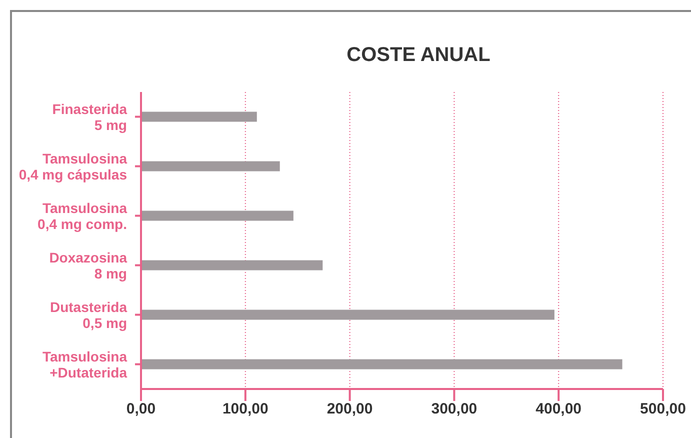  Describe the element at coordinates (89, 314) in the screenshot. I see `y-tick-label: Dutasterida 0,5 mg` at that location.